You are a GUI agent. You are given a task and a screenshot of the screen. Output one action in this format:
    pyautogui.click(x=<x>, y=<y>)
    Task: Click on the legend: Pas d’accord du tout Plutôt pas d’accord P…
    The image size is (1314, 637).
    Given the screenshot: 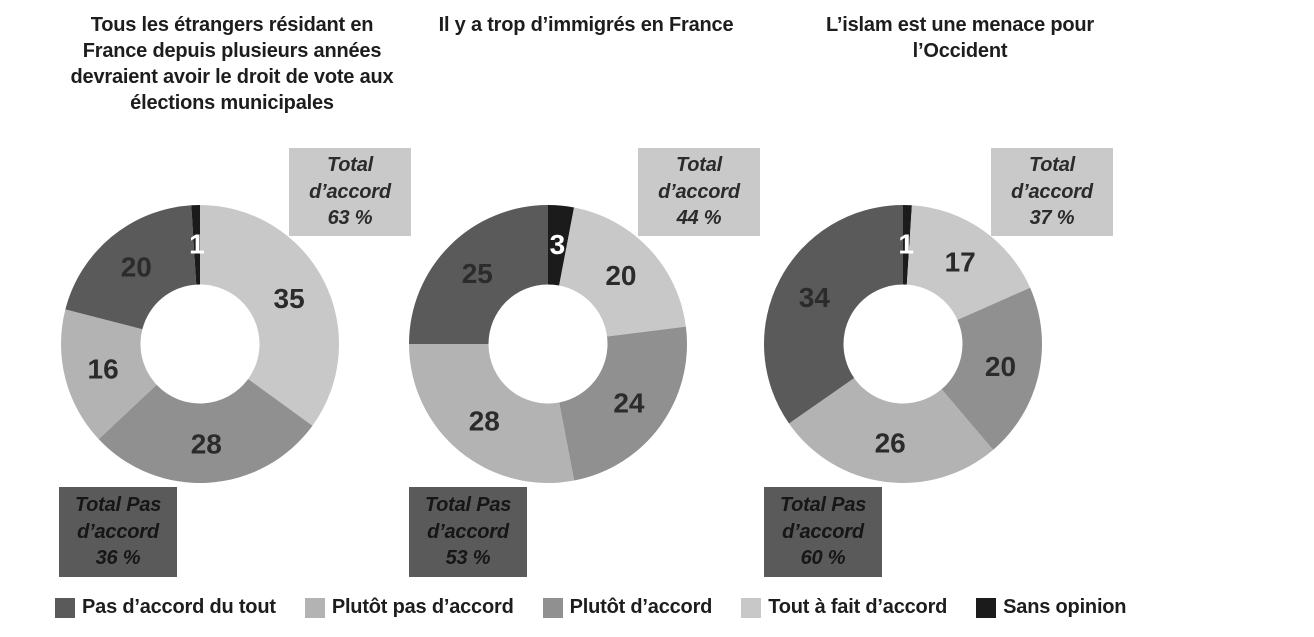 What is the action you would take?
    pyautogui.click(x=591, y=607)
    